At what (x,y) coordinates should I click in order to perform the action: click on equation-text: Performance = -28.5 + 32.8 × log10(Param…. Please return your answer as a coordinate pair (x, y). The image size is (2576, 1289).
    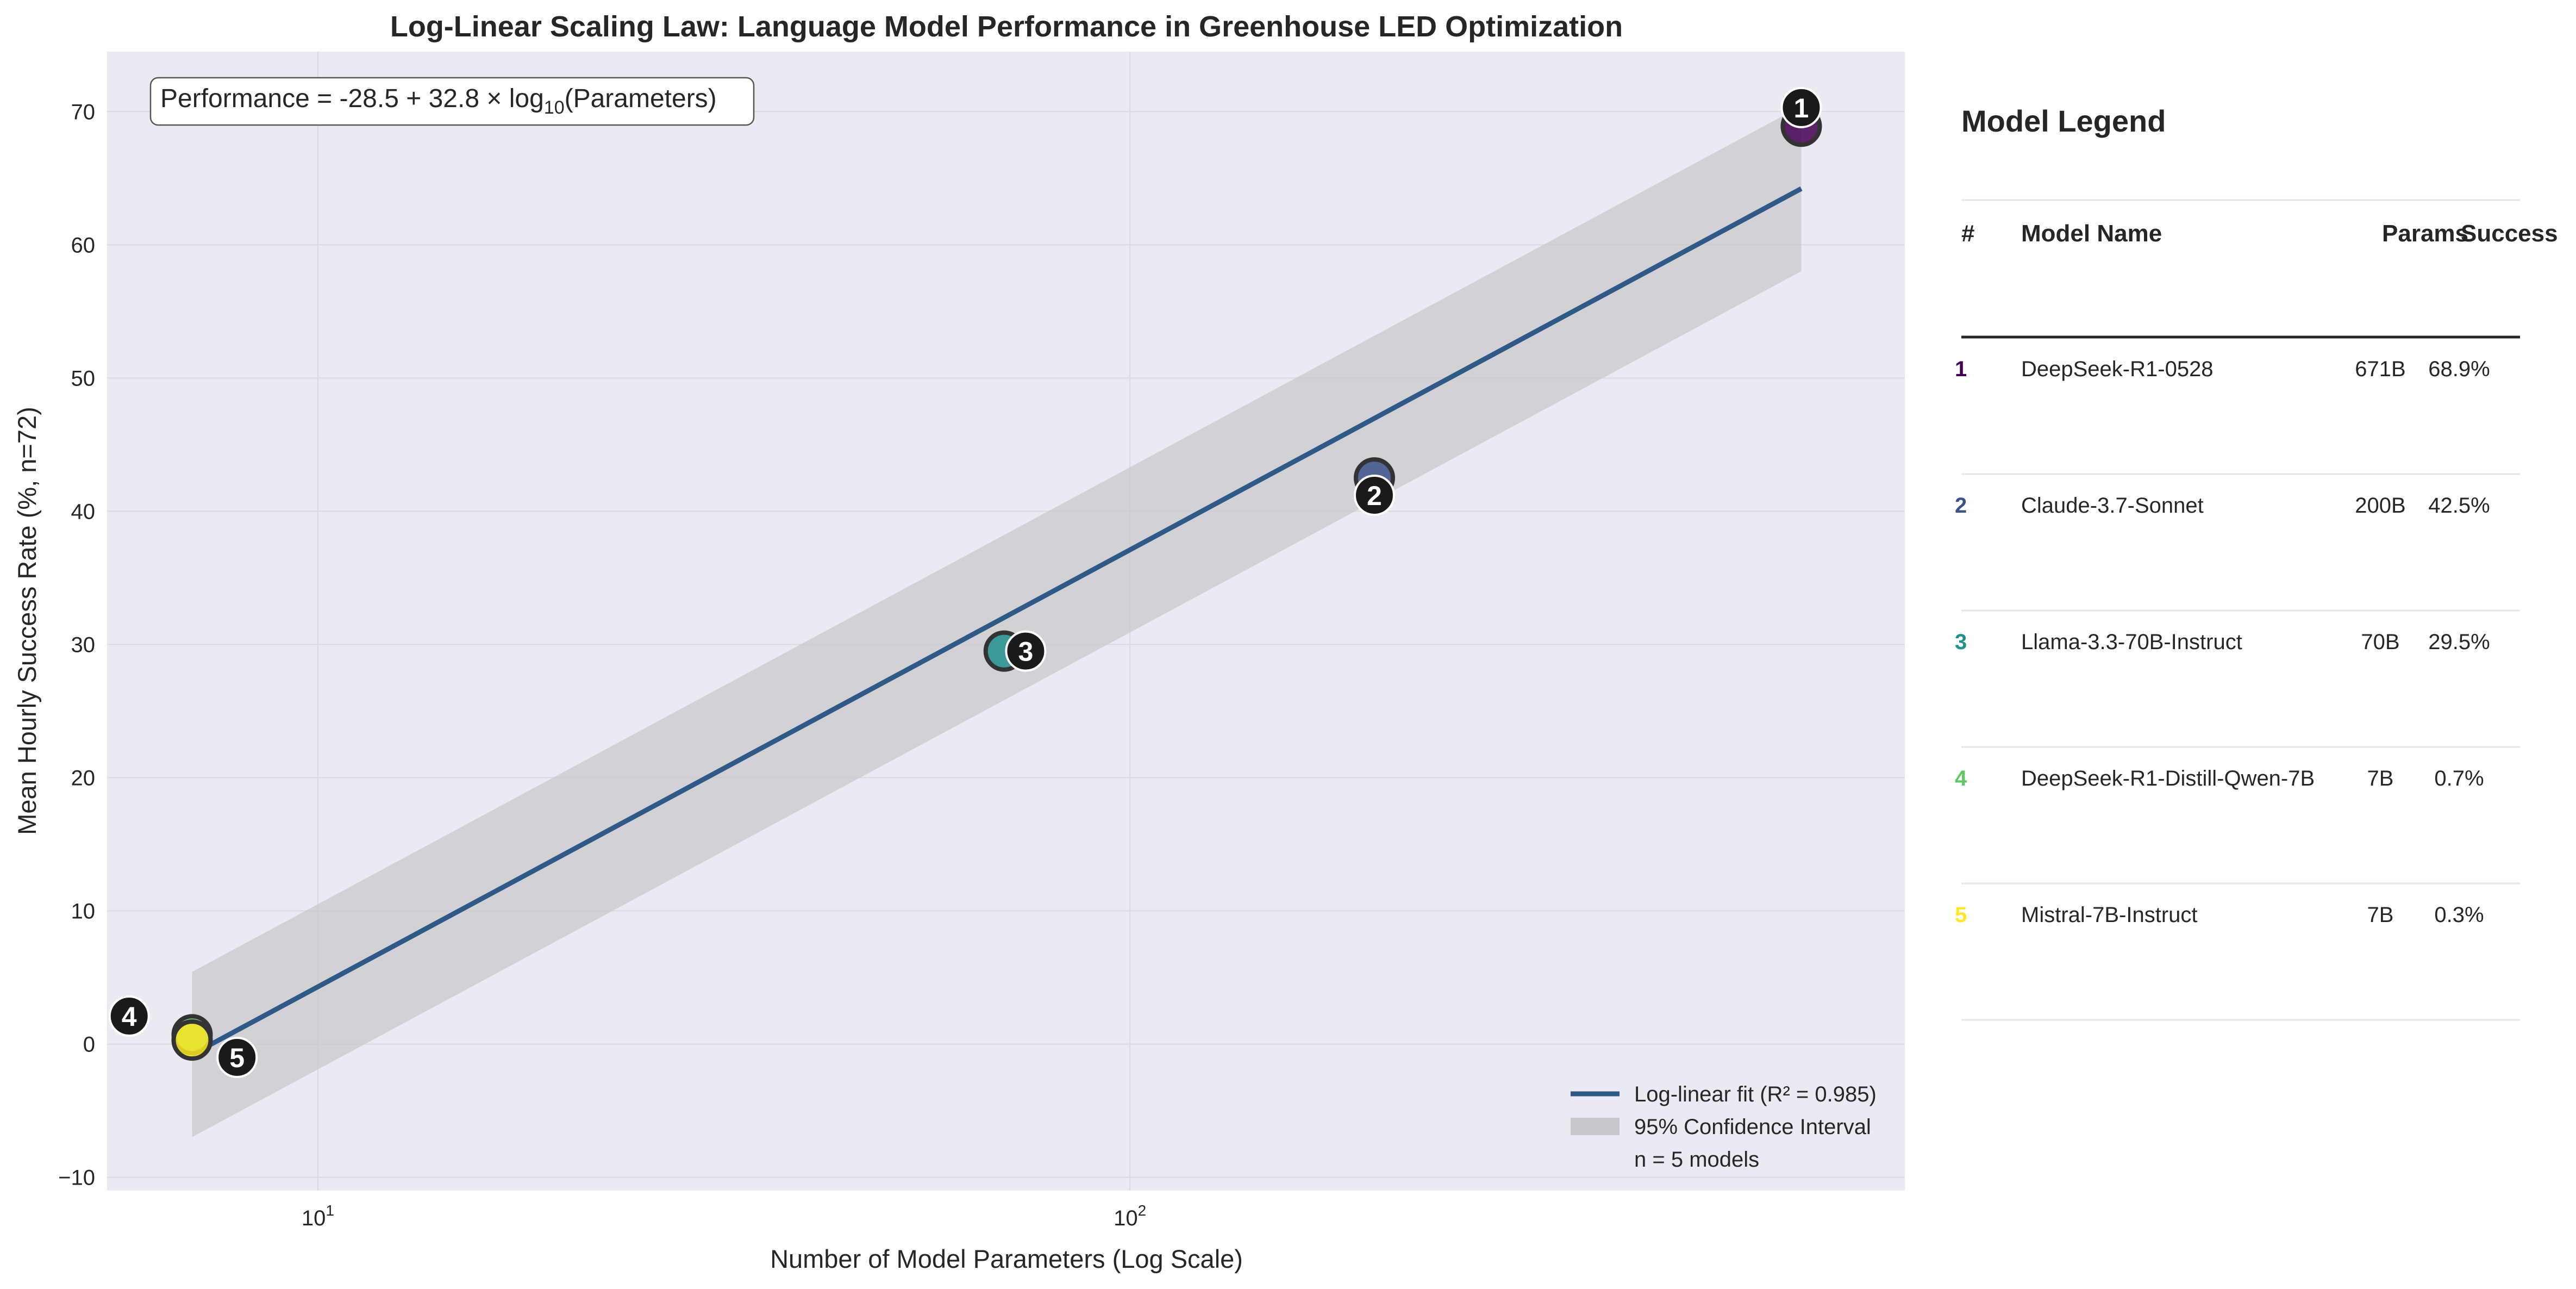
    Looking at the image, I should click on (439, 101).